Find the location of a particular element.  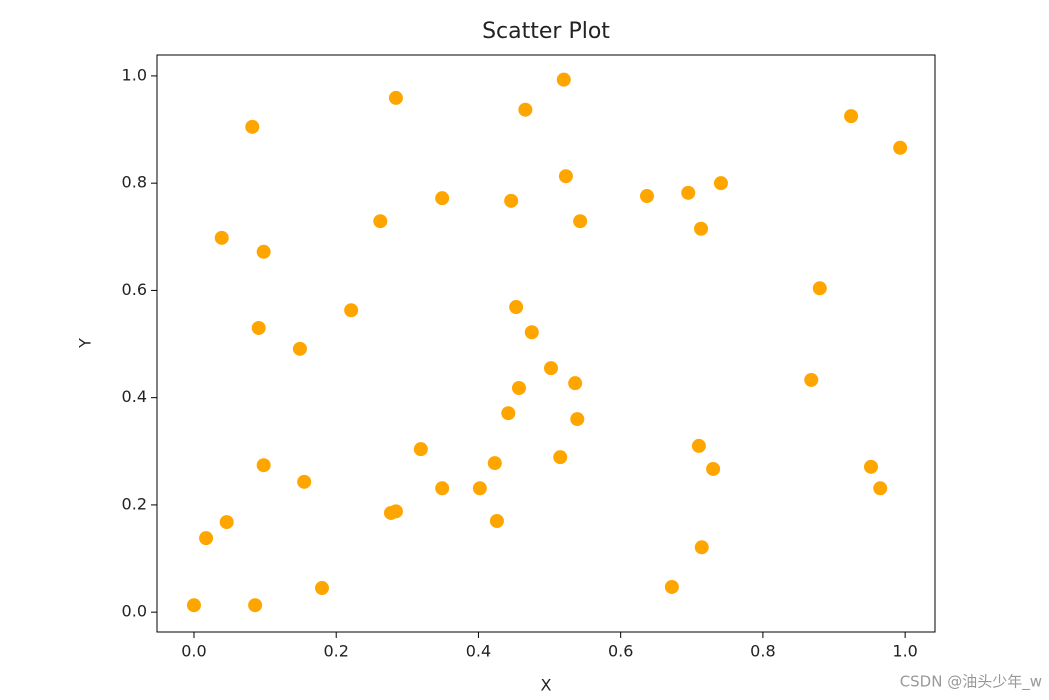

y-tick-label: 0.4 is located at coordinates (134, 396).